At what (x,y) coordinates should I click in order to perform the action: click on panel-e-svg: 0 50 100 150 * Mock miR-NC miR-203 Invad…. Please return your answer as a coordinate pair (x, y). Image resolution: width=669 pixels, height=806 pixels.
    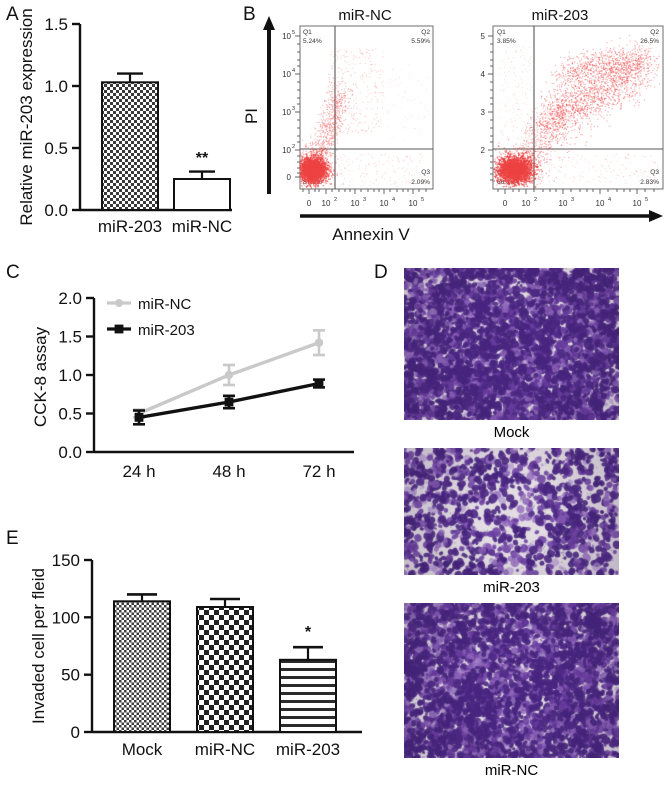
    Looking at the image, I should click on (195, 655).